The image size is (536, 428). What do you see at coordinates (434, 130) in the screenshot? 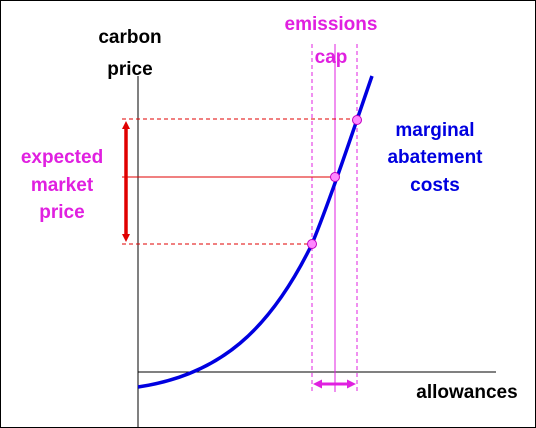
I see `curve-label: marginal` at bounding box center [434, 130].